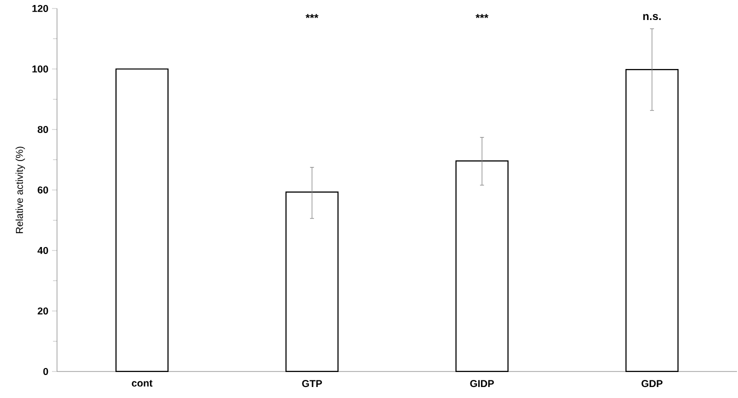  I want to click on y-tick-label: 100, so click(40, 69).